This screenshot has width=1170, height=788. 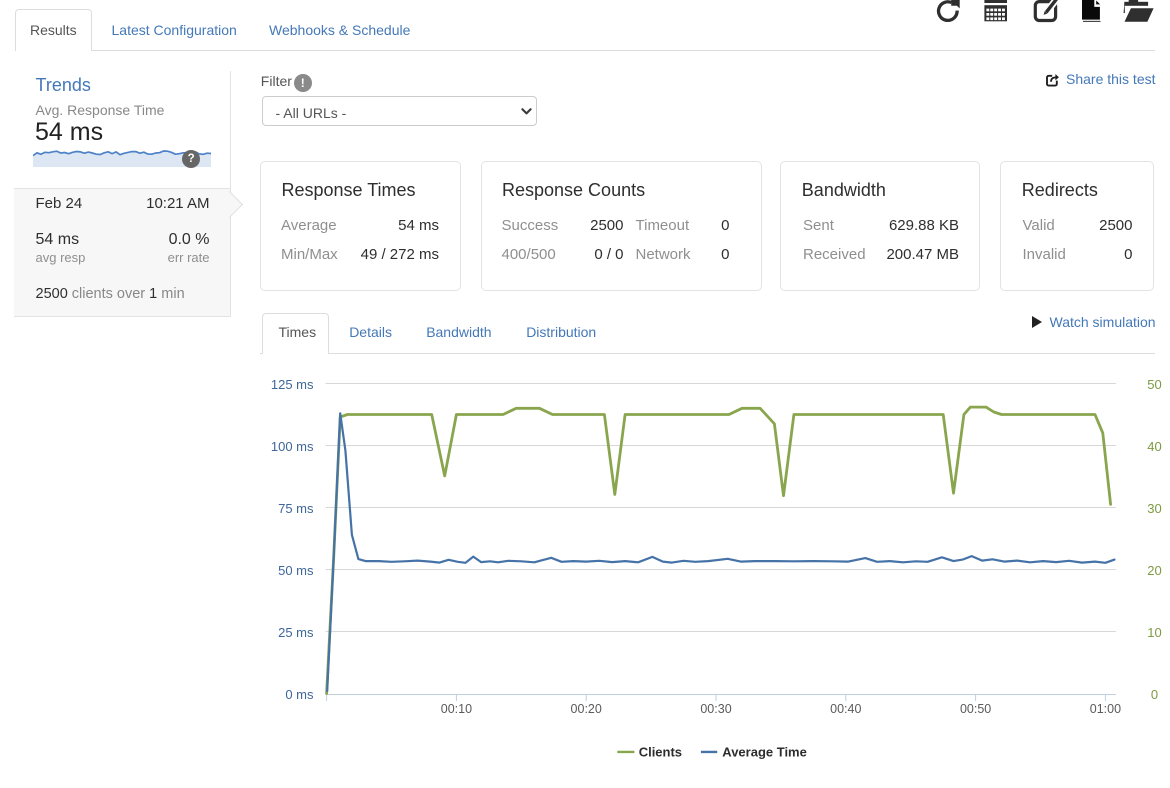 What do you see at coordinates (1154, 570) in the screenshot?
I see `svg-text: 20` at bounding box center [1154, 570].